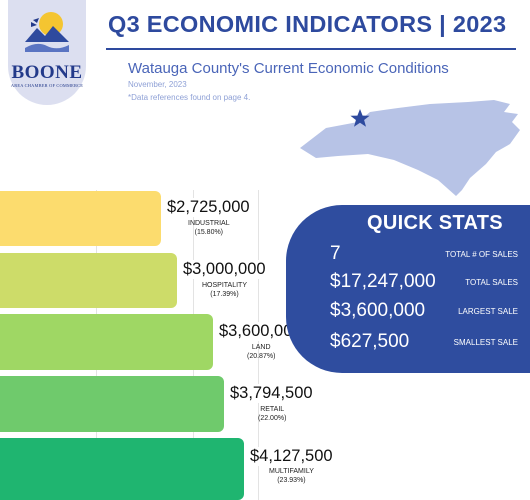  What do you see at coordinates (209, 228) in the screenshot?
I see `bar-category-label: INDUSTRIAL (15.80%)` at bounding box center [209, 228].